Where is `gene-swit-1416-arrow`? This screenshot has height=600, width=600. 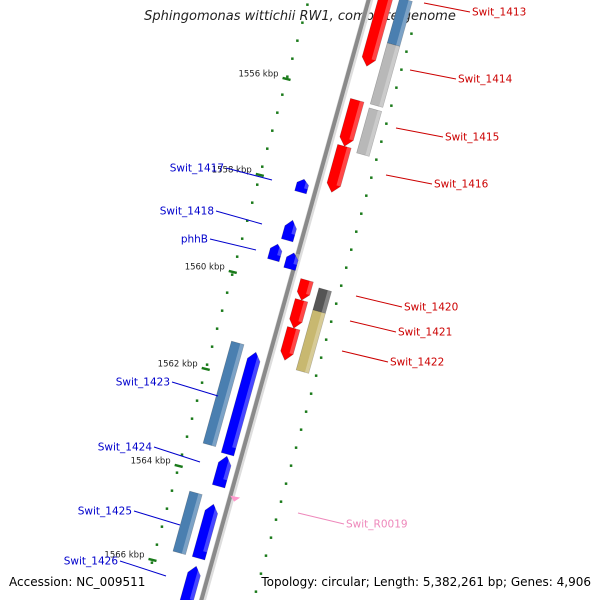
gene-swit-1416-arrow is located at coordinates (339, 168).